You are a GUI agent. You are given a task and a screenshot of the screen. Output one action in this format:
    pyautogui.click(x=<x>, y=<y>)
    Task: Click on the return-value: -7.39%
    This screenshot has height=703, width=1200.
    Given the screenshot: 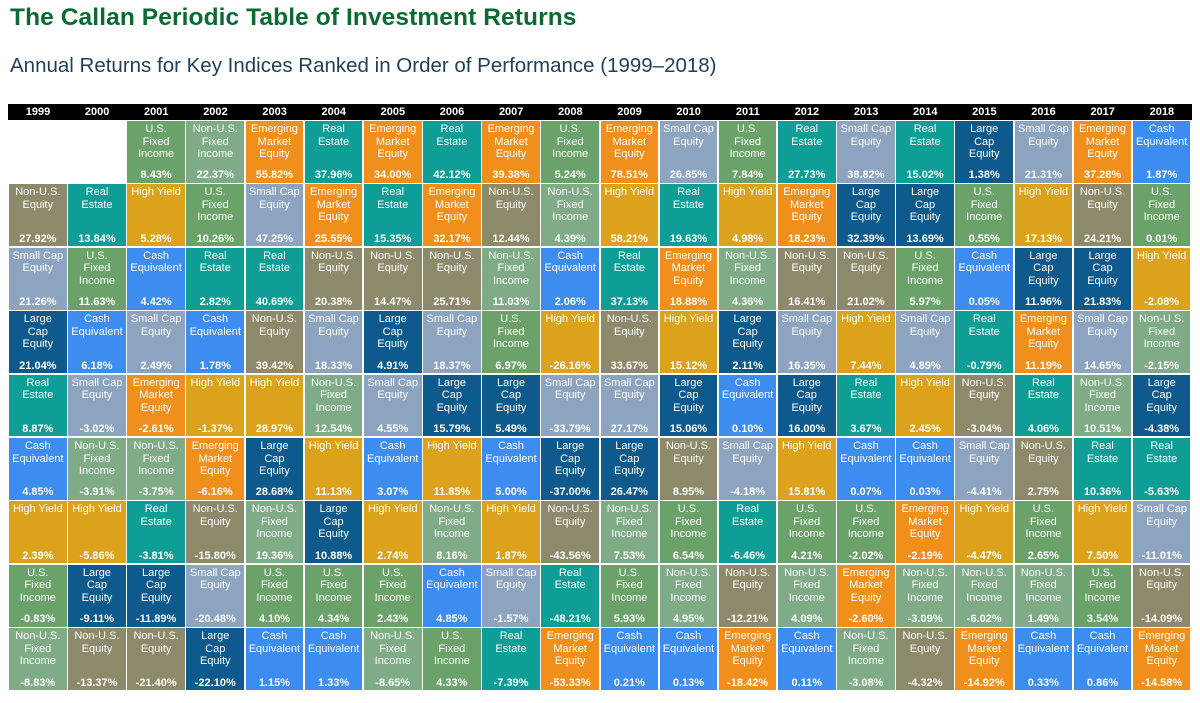 What is the action you would take?
    pyautogui.click(x=511, y=682)
    